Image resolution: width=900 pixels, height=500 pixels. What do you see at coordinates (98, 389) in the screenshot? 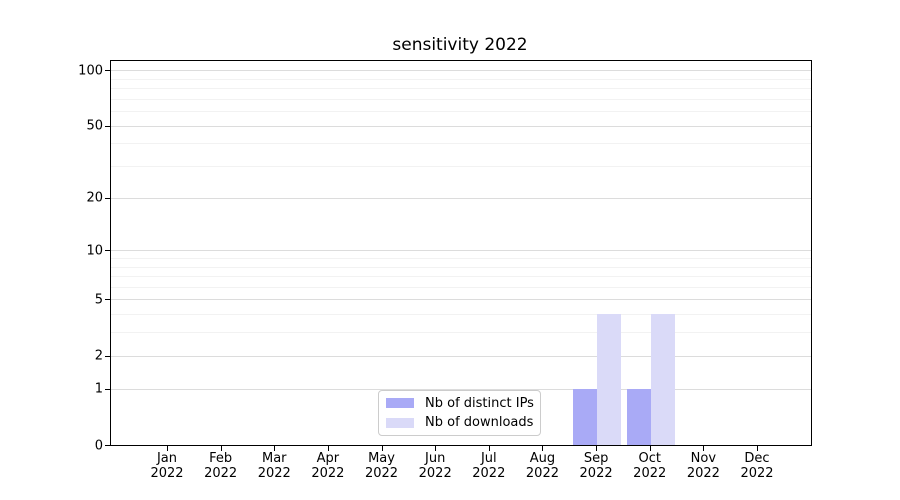
I see `y-axis-tick-label: 1` at bounding box center [98, 389].